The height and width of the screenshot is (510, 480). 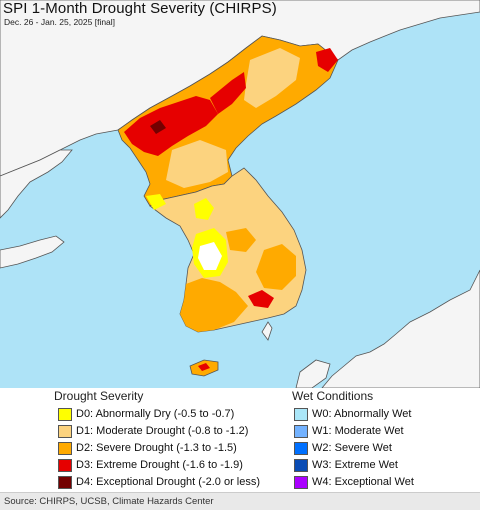 I want to click on wet-legend-title: Wet Conditions, so click(x=333, y=396).